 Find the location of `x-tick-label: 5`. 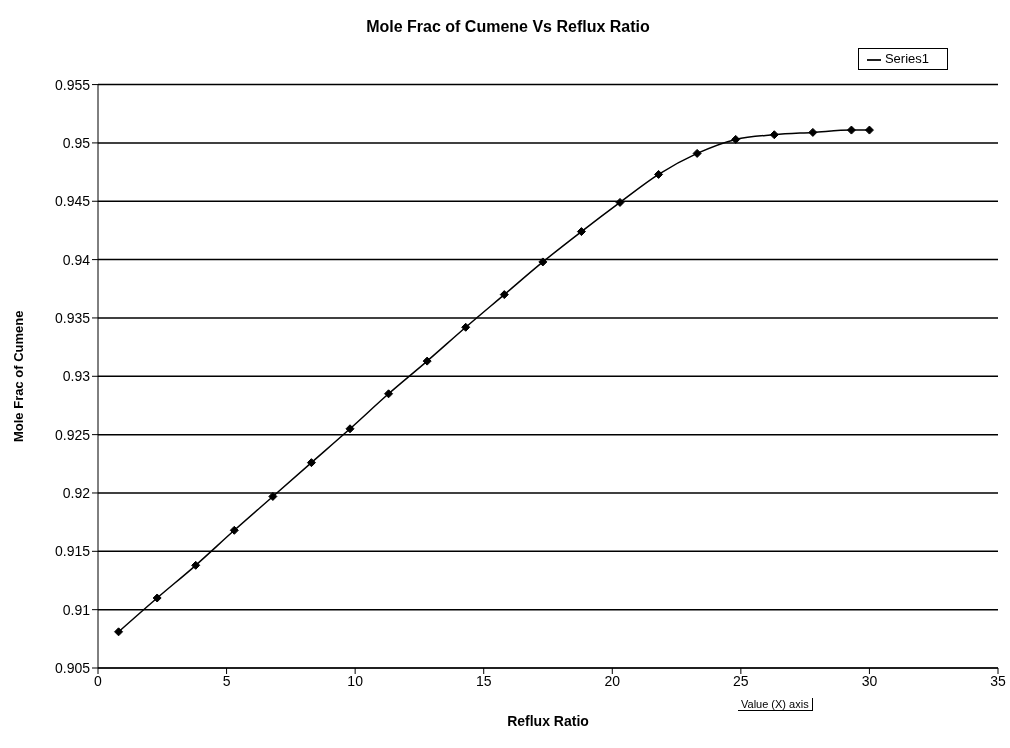

x-tick-label: 5 is located at coordinates (226, 680).